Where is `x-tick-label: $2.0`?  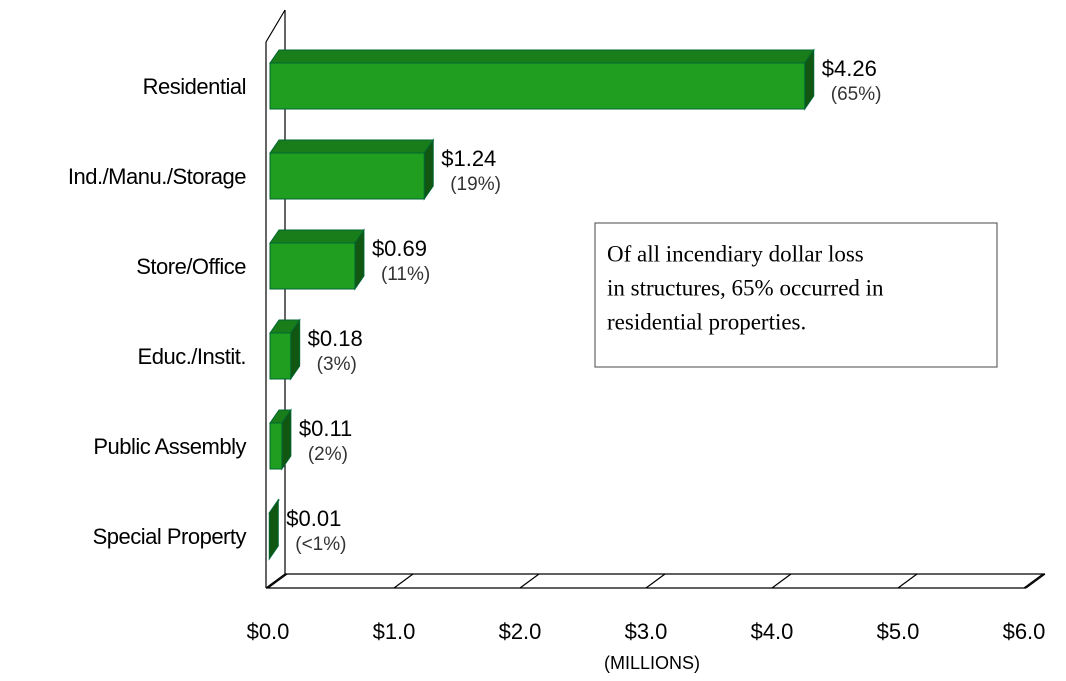
x-tick-label: $2.0 is located at coordinates (520, 631).